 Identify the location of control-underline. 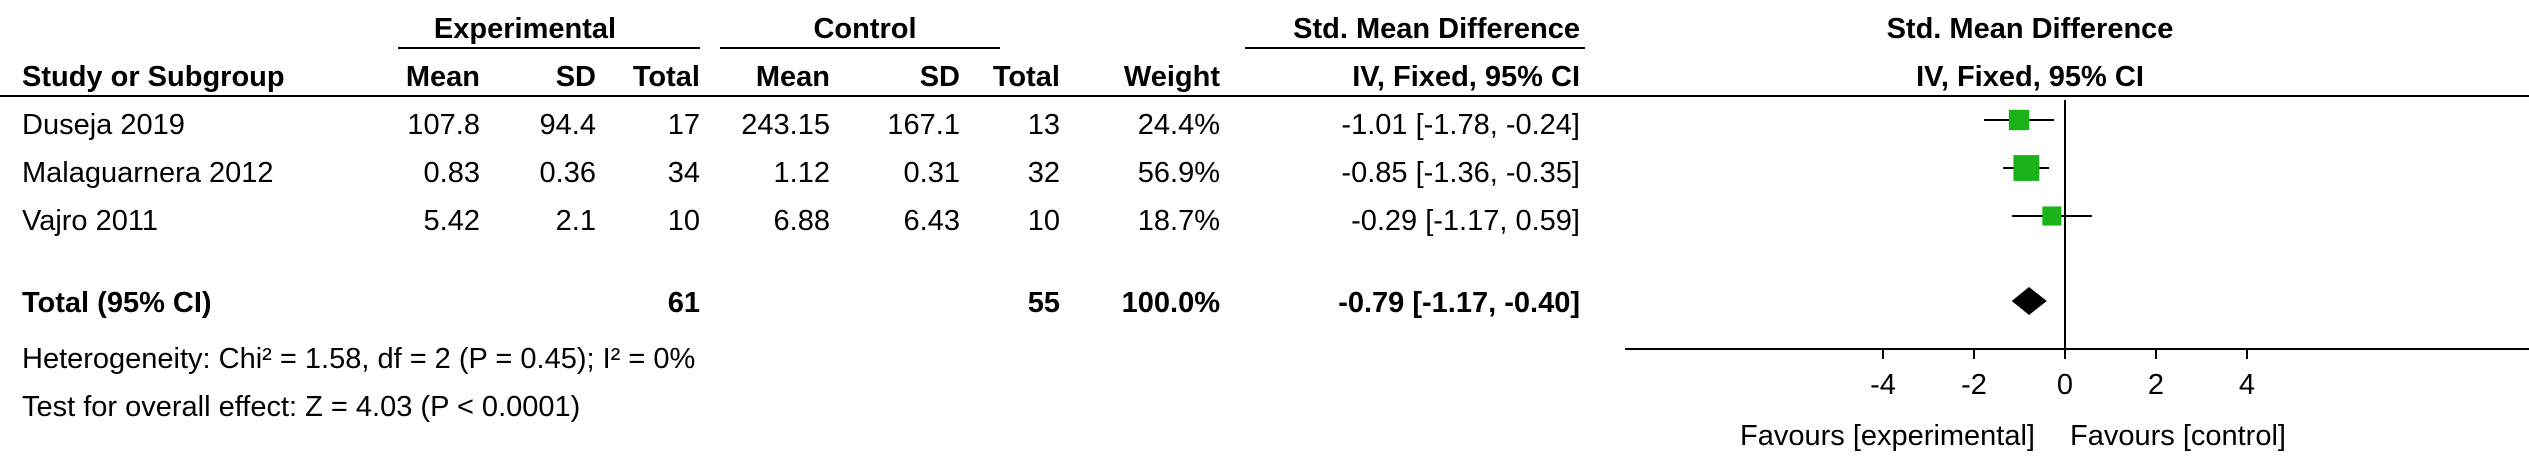
(860, 48).